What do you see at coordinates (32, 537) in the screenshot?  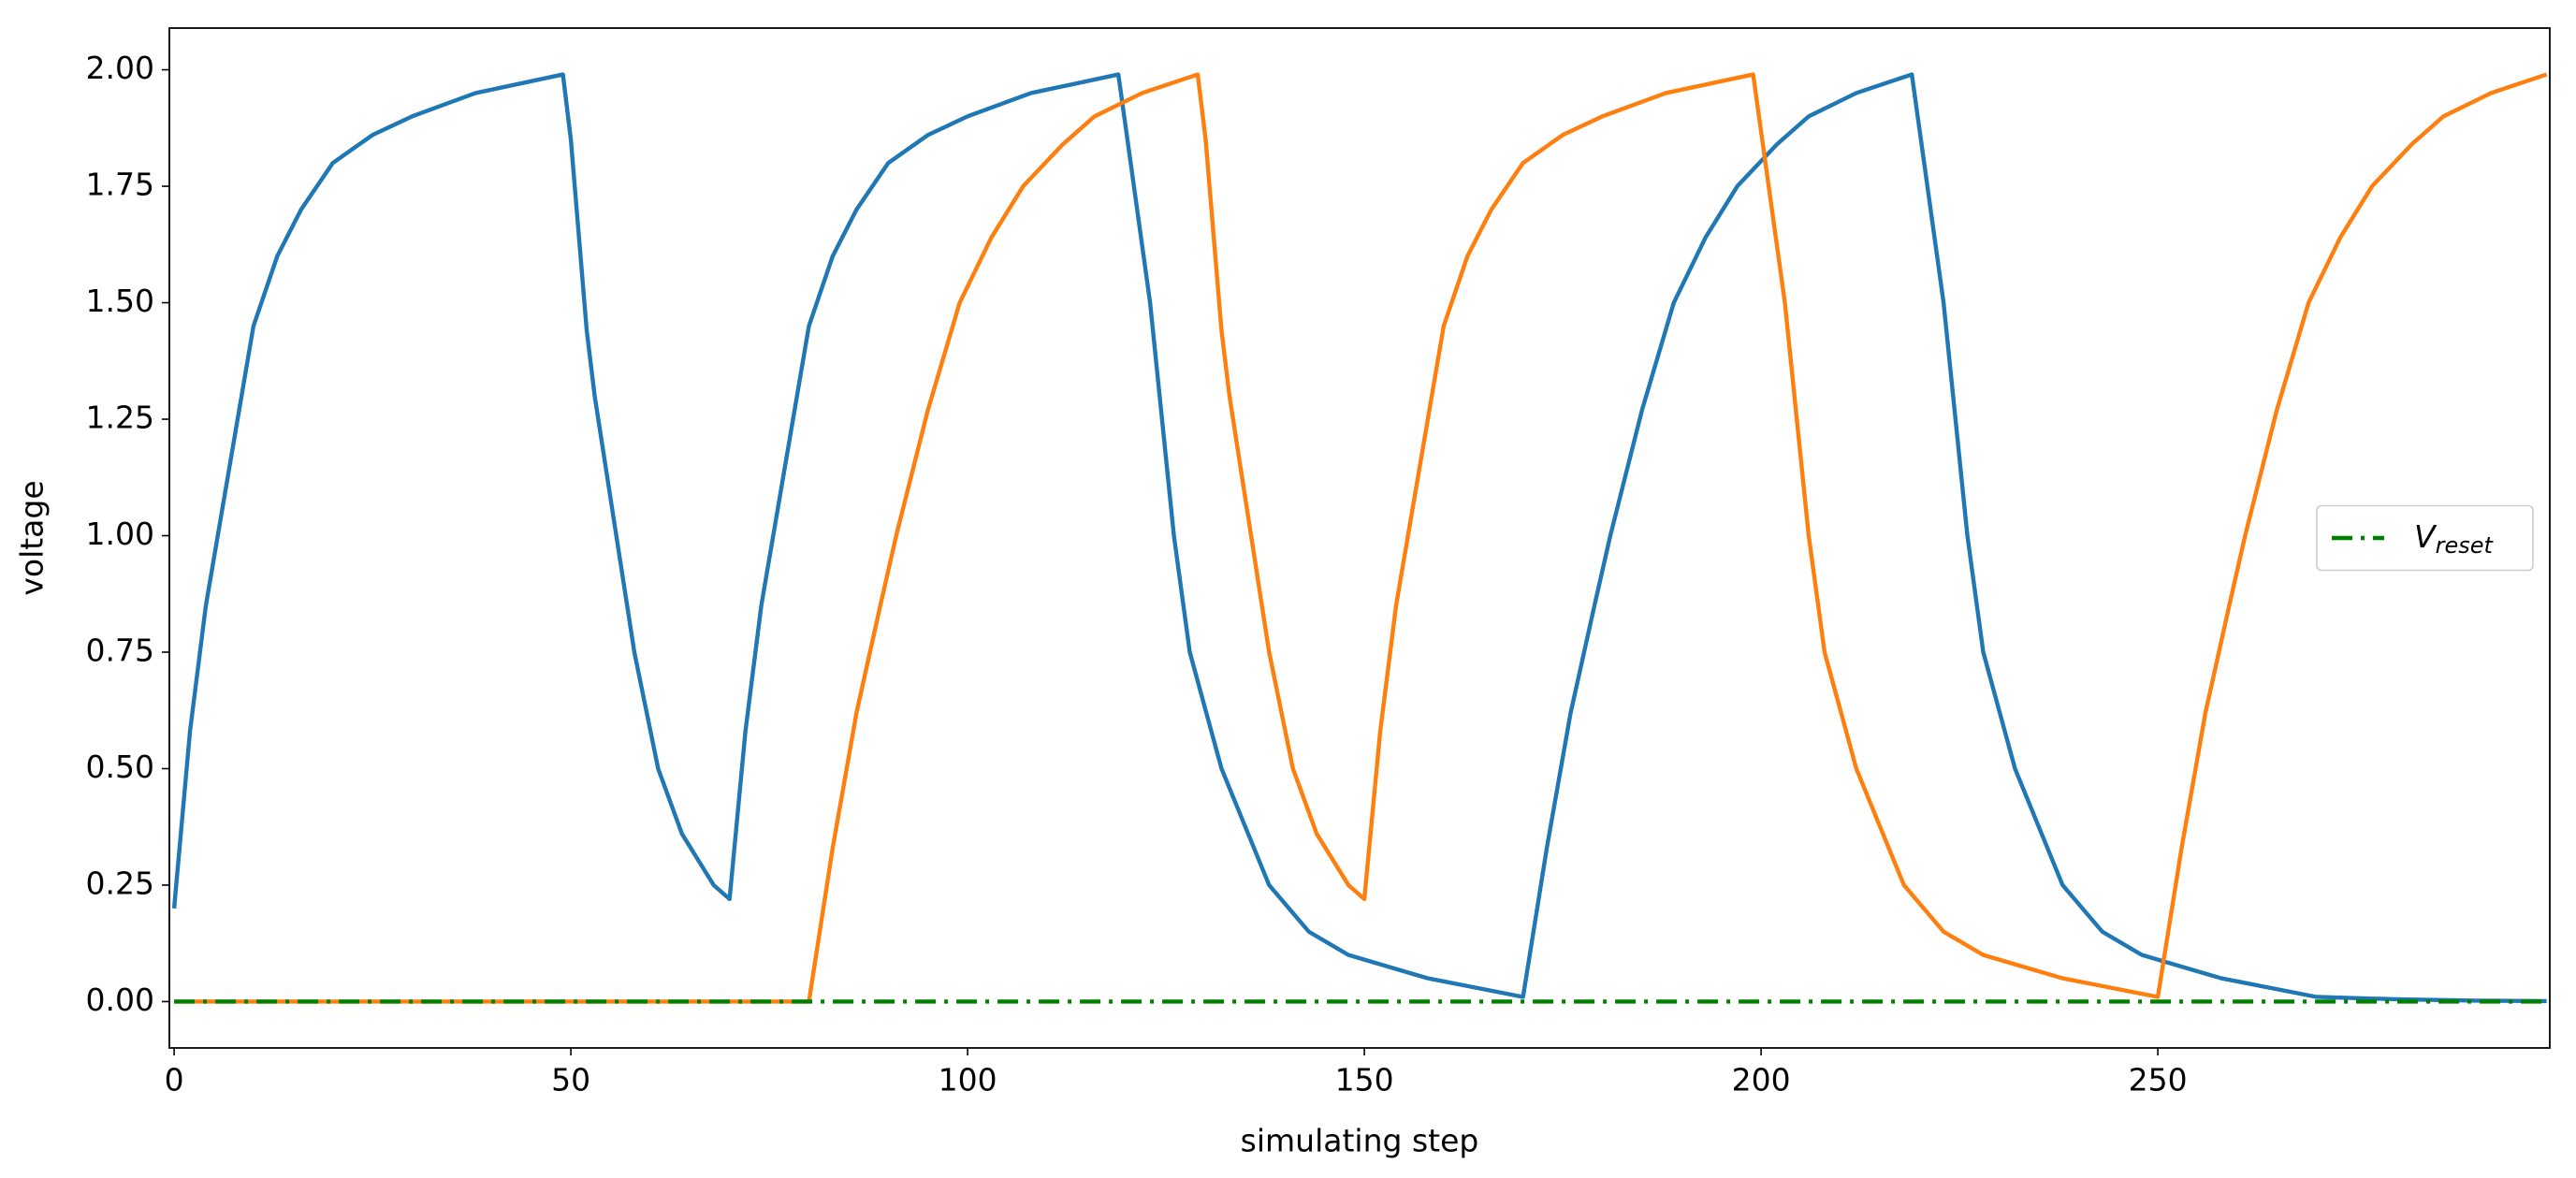 I see `y-axis-label: voltage` at bounding box center [32, 537].